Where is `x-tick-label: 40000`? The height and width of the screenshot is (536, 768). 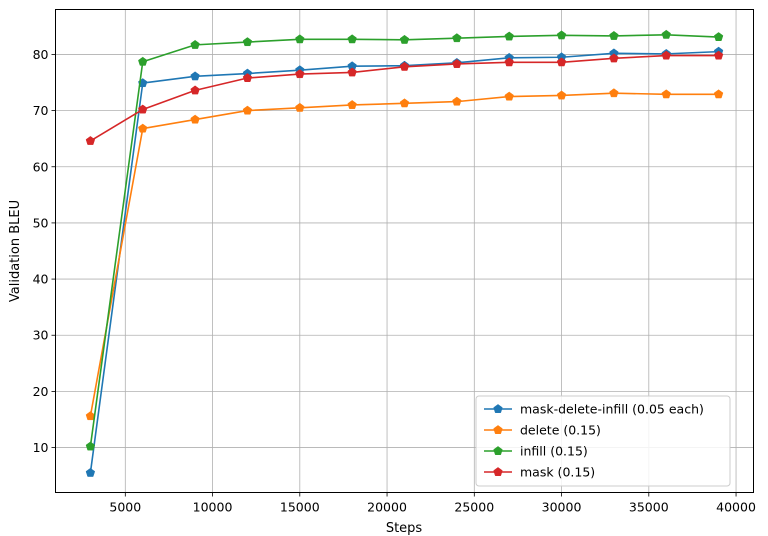 x-tick-label: 40000 is located at coordinates (736, 507).